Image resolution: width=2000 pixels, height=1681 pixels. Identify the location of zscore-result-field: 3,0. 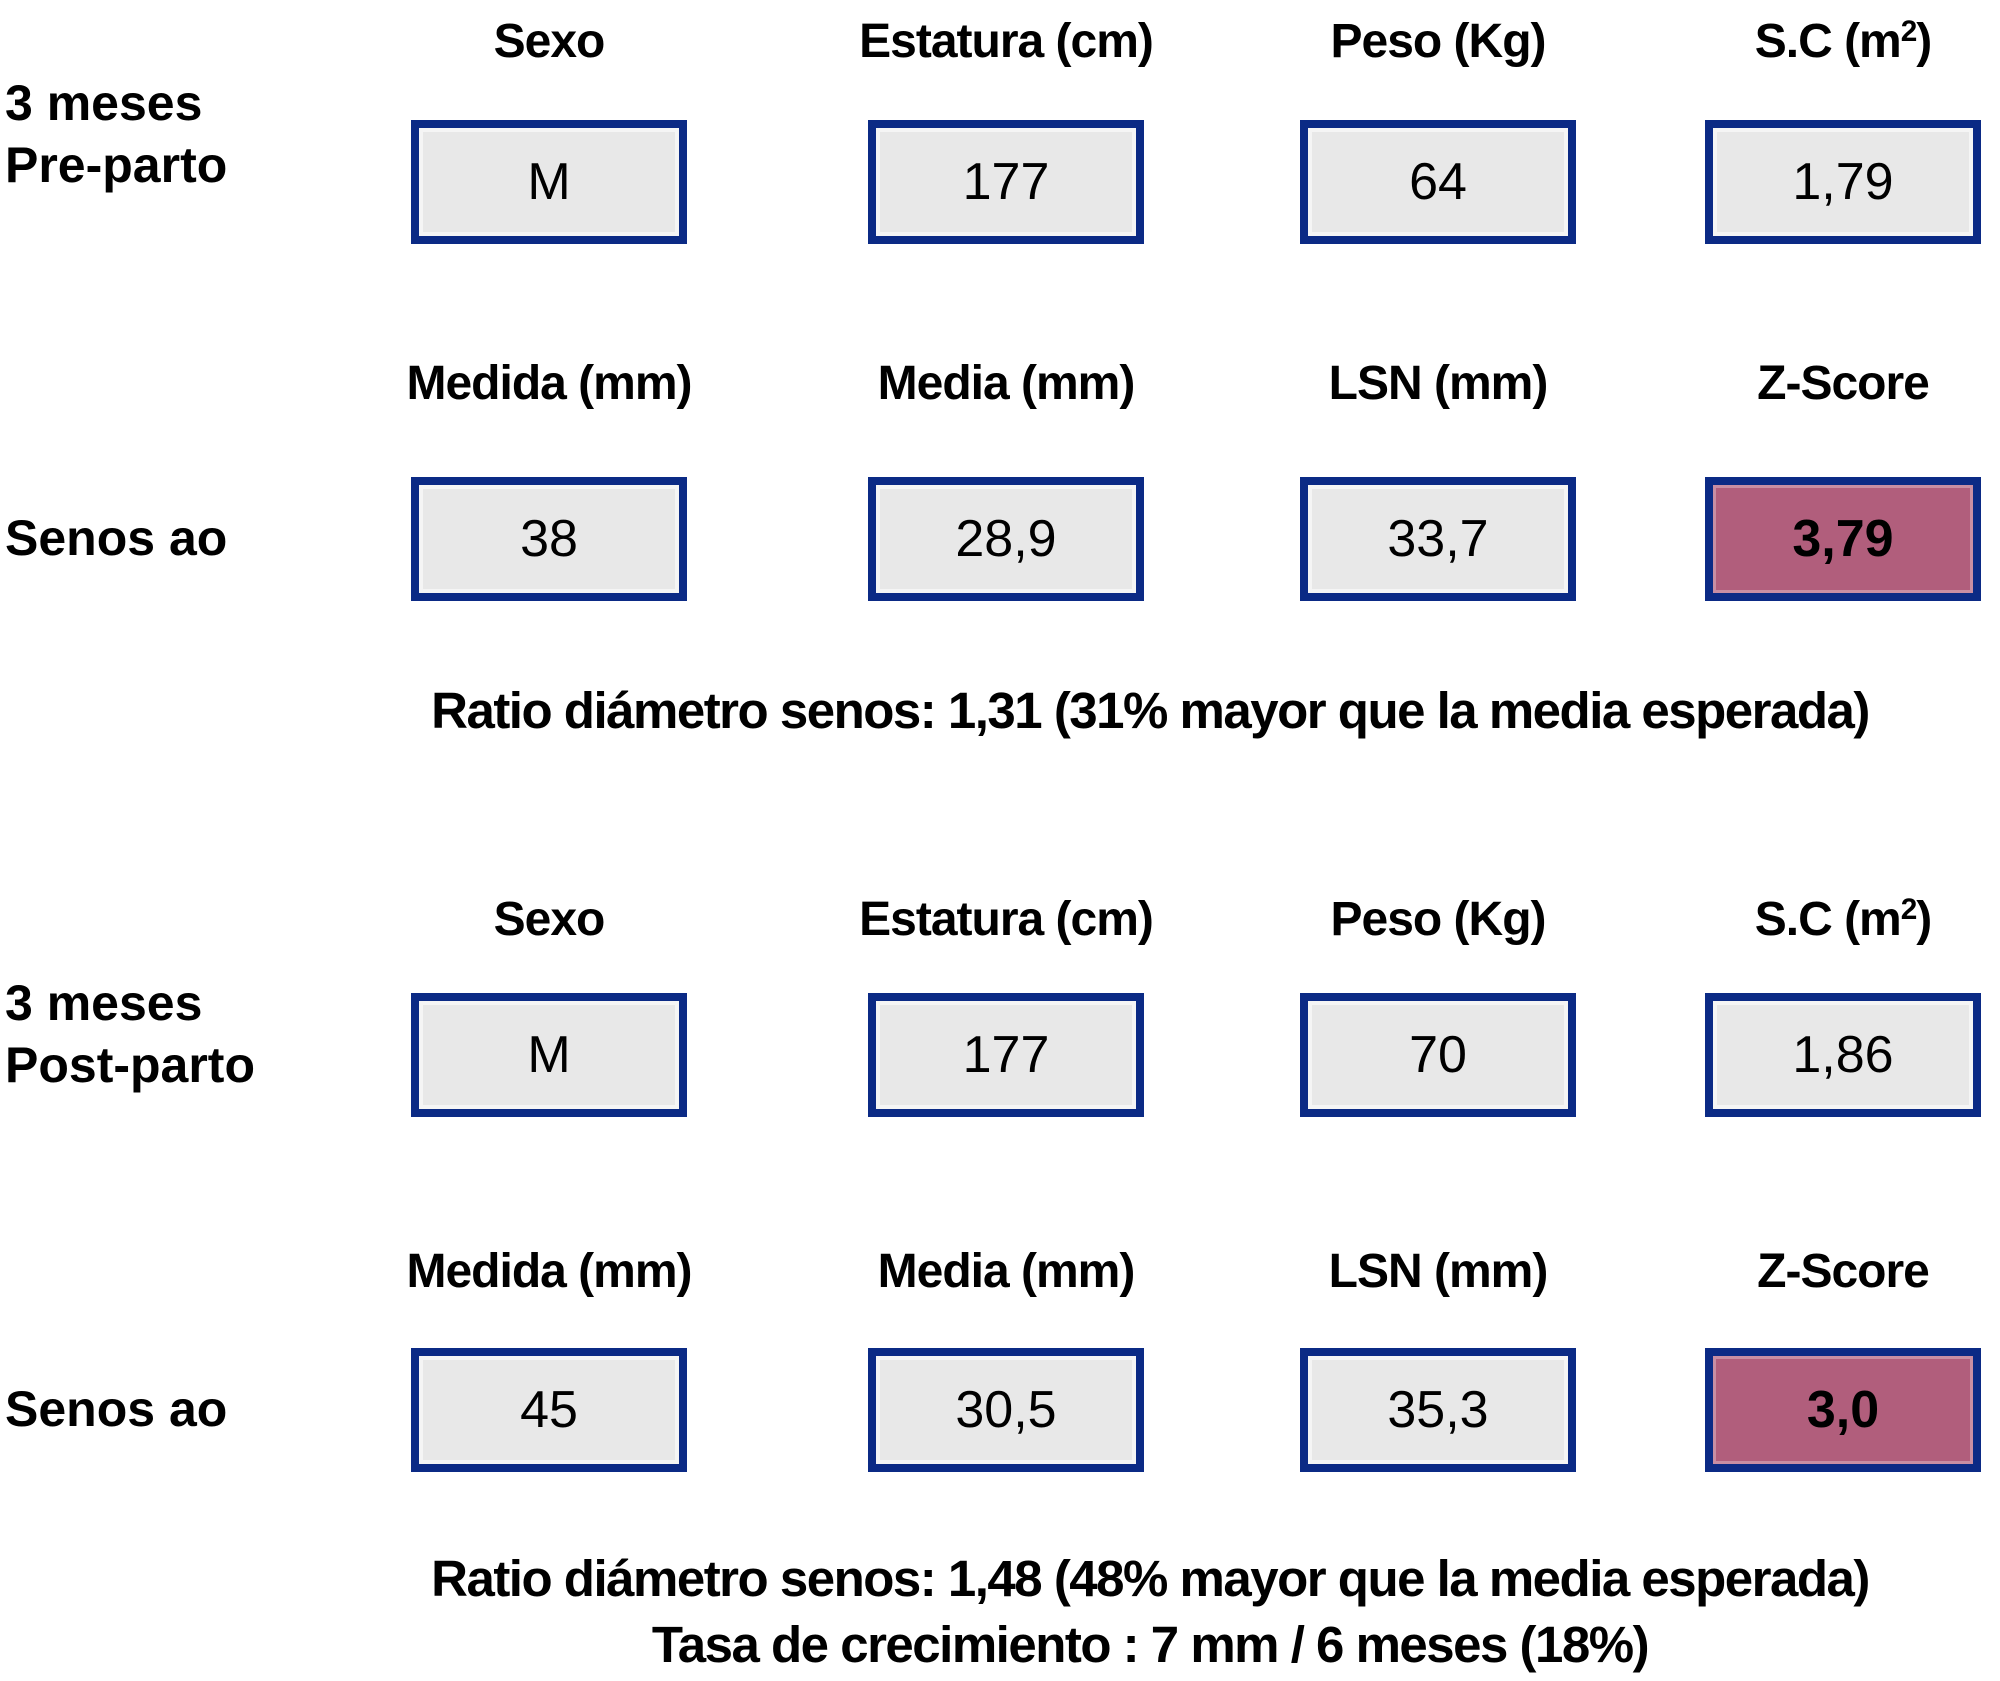
(1843, 1410).